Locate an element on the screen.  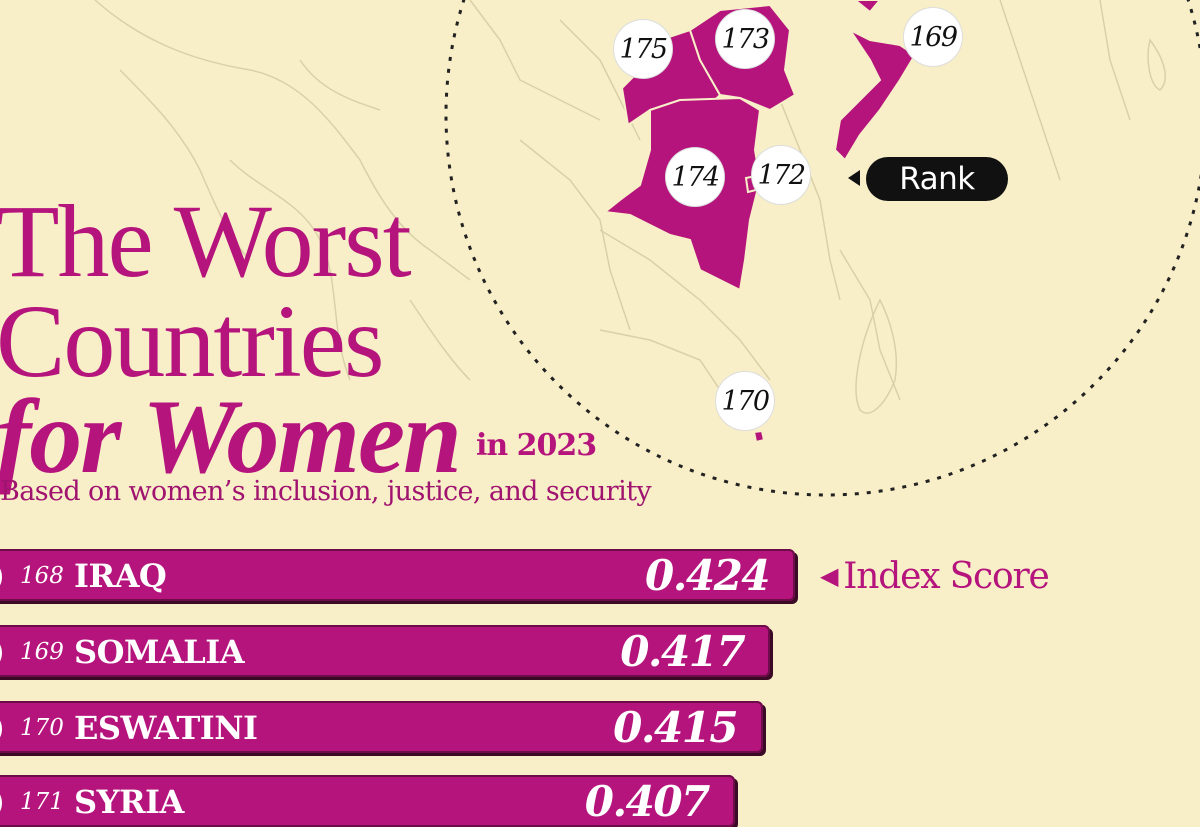
bar-rank: 171 is located at coordinates (42, 802).